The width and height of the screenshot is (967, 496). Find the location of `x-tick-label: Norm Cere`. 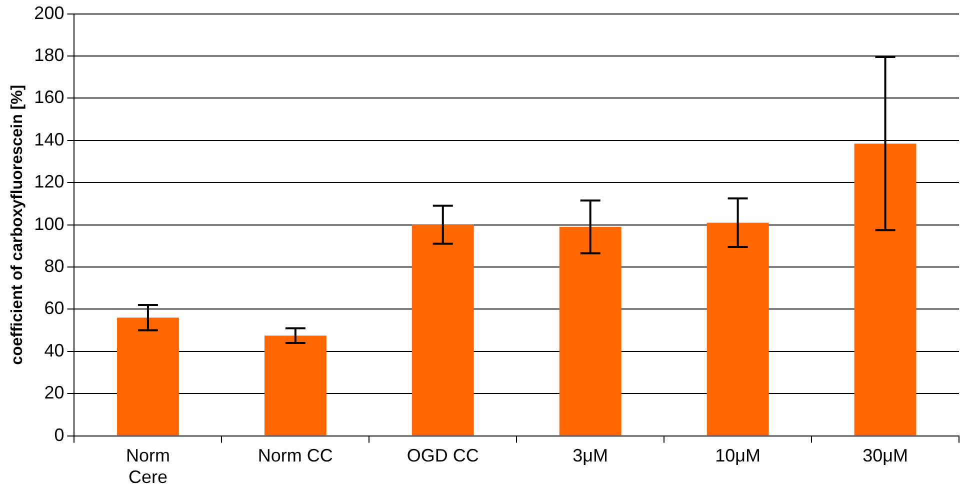

x-tick-label: Norm Cere is located at coordinates (148, 467).